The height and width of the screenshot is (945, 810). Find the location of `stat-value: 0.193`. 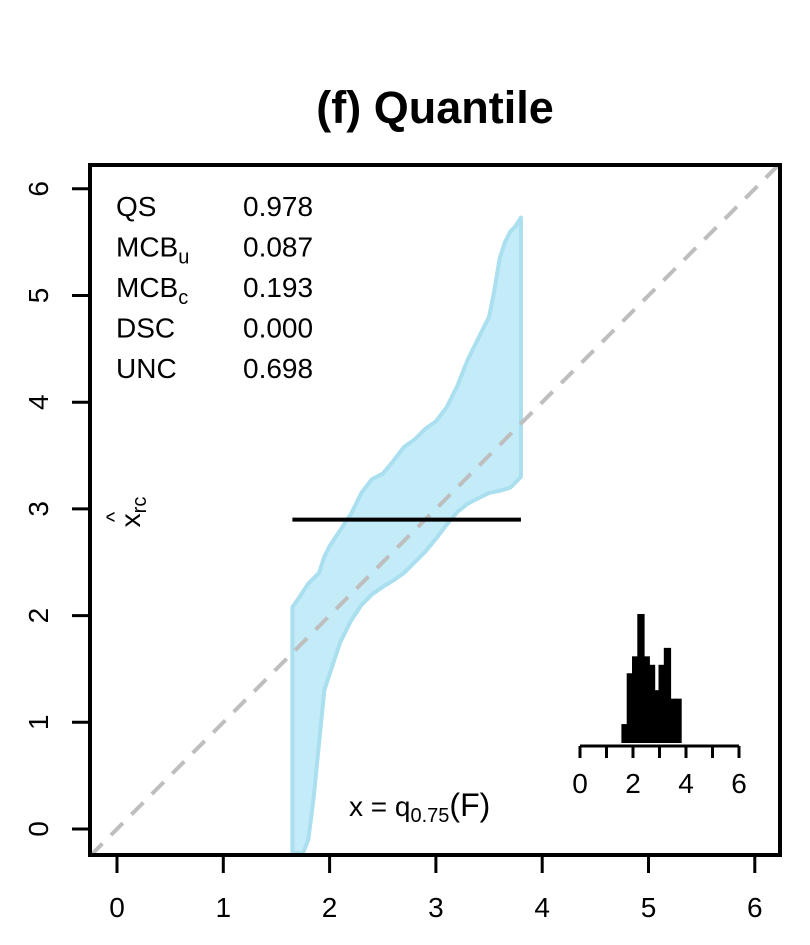

stat-value: 0.193 is located at coordinates (278, 287).